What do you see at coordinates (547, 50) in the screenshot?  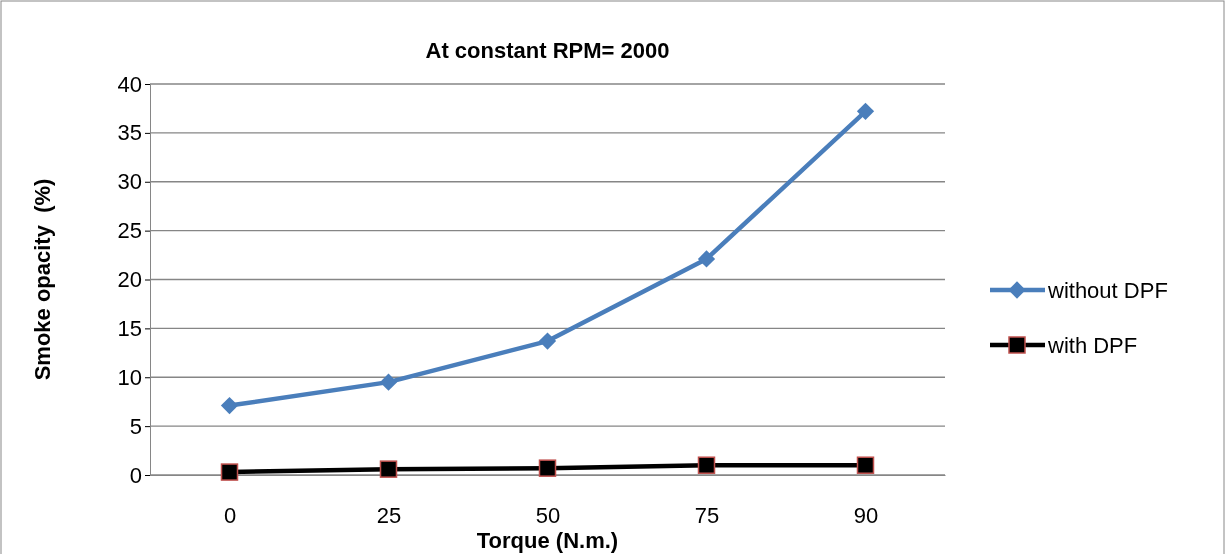 I see `chart-title: At constant RPM= 2000` at bounding box center [547, 50].